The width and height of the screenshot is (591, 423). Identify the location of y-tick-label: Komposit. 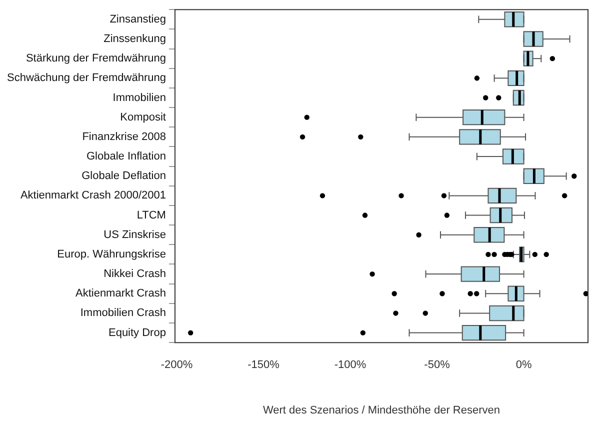
(143, 117).